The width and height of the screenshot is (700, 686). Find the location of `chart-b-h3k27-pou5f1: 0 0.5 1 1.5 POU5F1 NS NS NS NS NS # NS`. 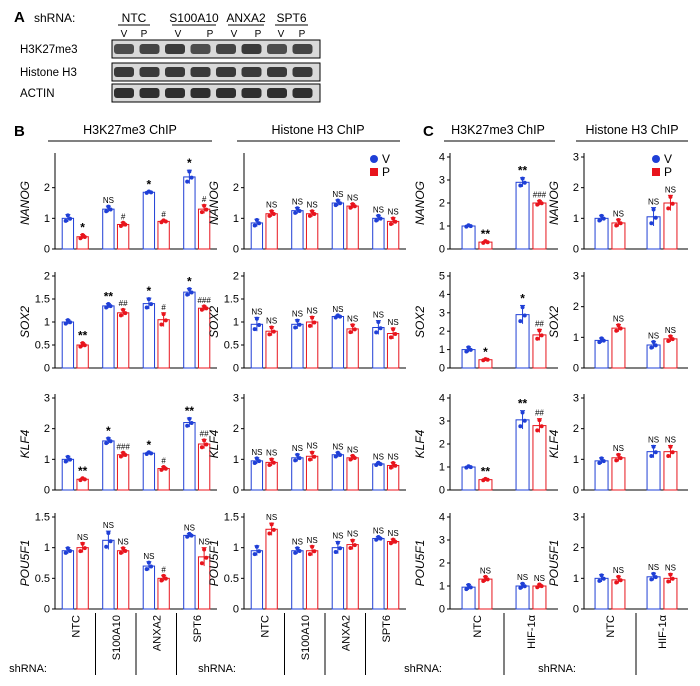

chart-b-h3k27-pou5f1: 0 0.5 1 1.5 POU5F1 NS NS NS NS NS # NS is located at coordinates (117, 564).